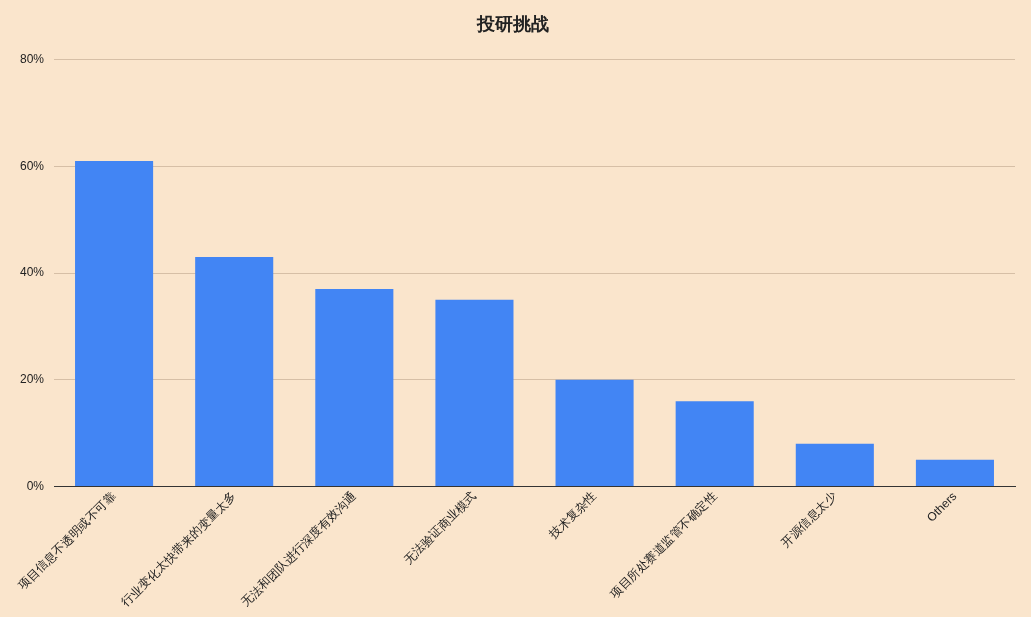 The height and width of the screenshot is (617, 1031). I want to click on y-tick-label: 20%, so click(32, 379).